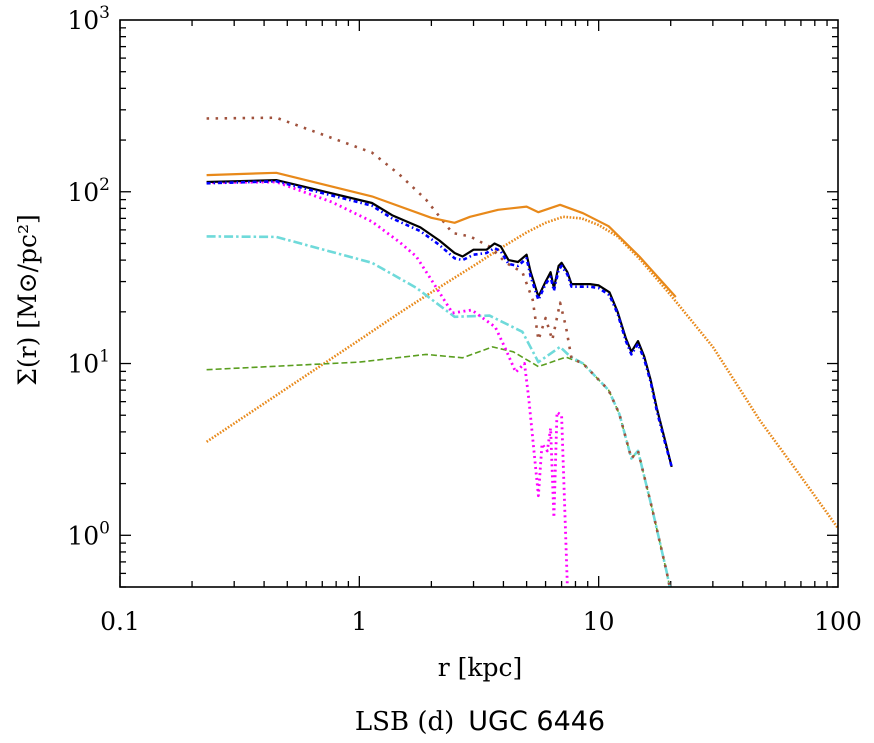 This screenshot has width=874, height=743. I want to click on x-tick-label: 100, so click(838, 621).